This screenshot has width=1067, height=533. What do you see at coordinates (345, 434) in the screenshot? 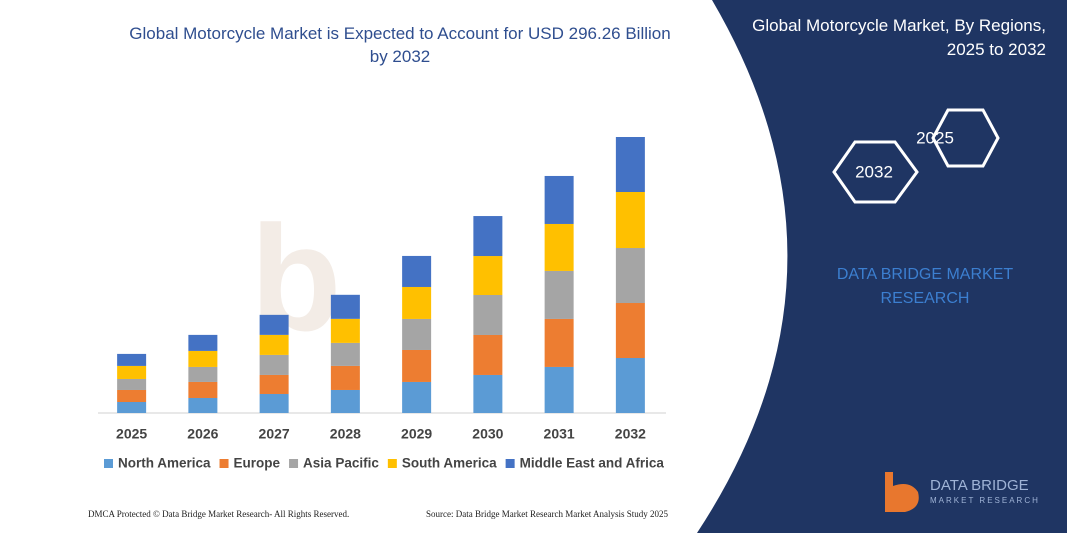
I see `x-tick-label: 2028` at bounding box center [345, 434].